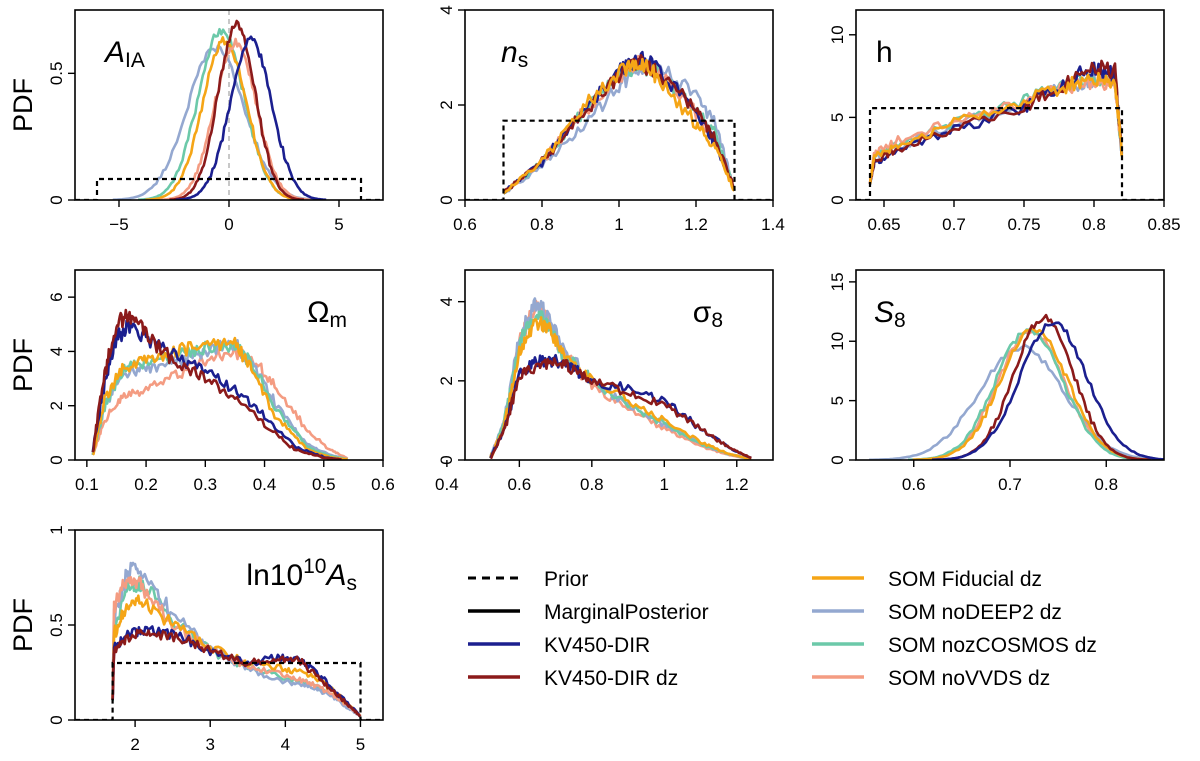 Image resolution: width=1200 pixels, height=761 pixels. Describe the element at coordinates (124, 54) in the screenshot. I see `parameter-label: AIA` at that location.